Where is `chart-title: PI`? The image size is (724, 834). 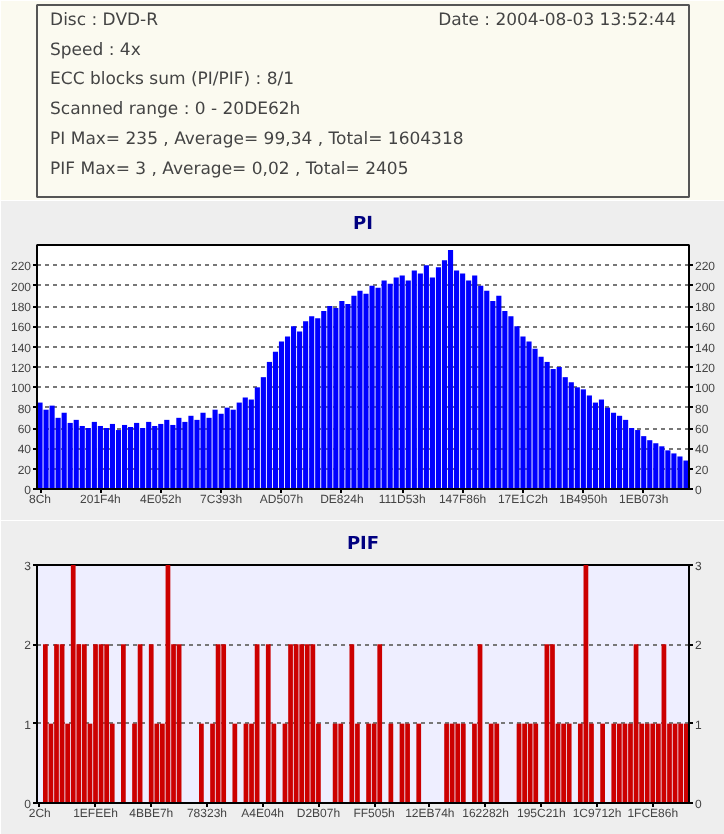
chart-title: PI is located at coordinates (363, 225).